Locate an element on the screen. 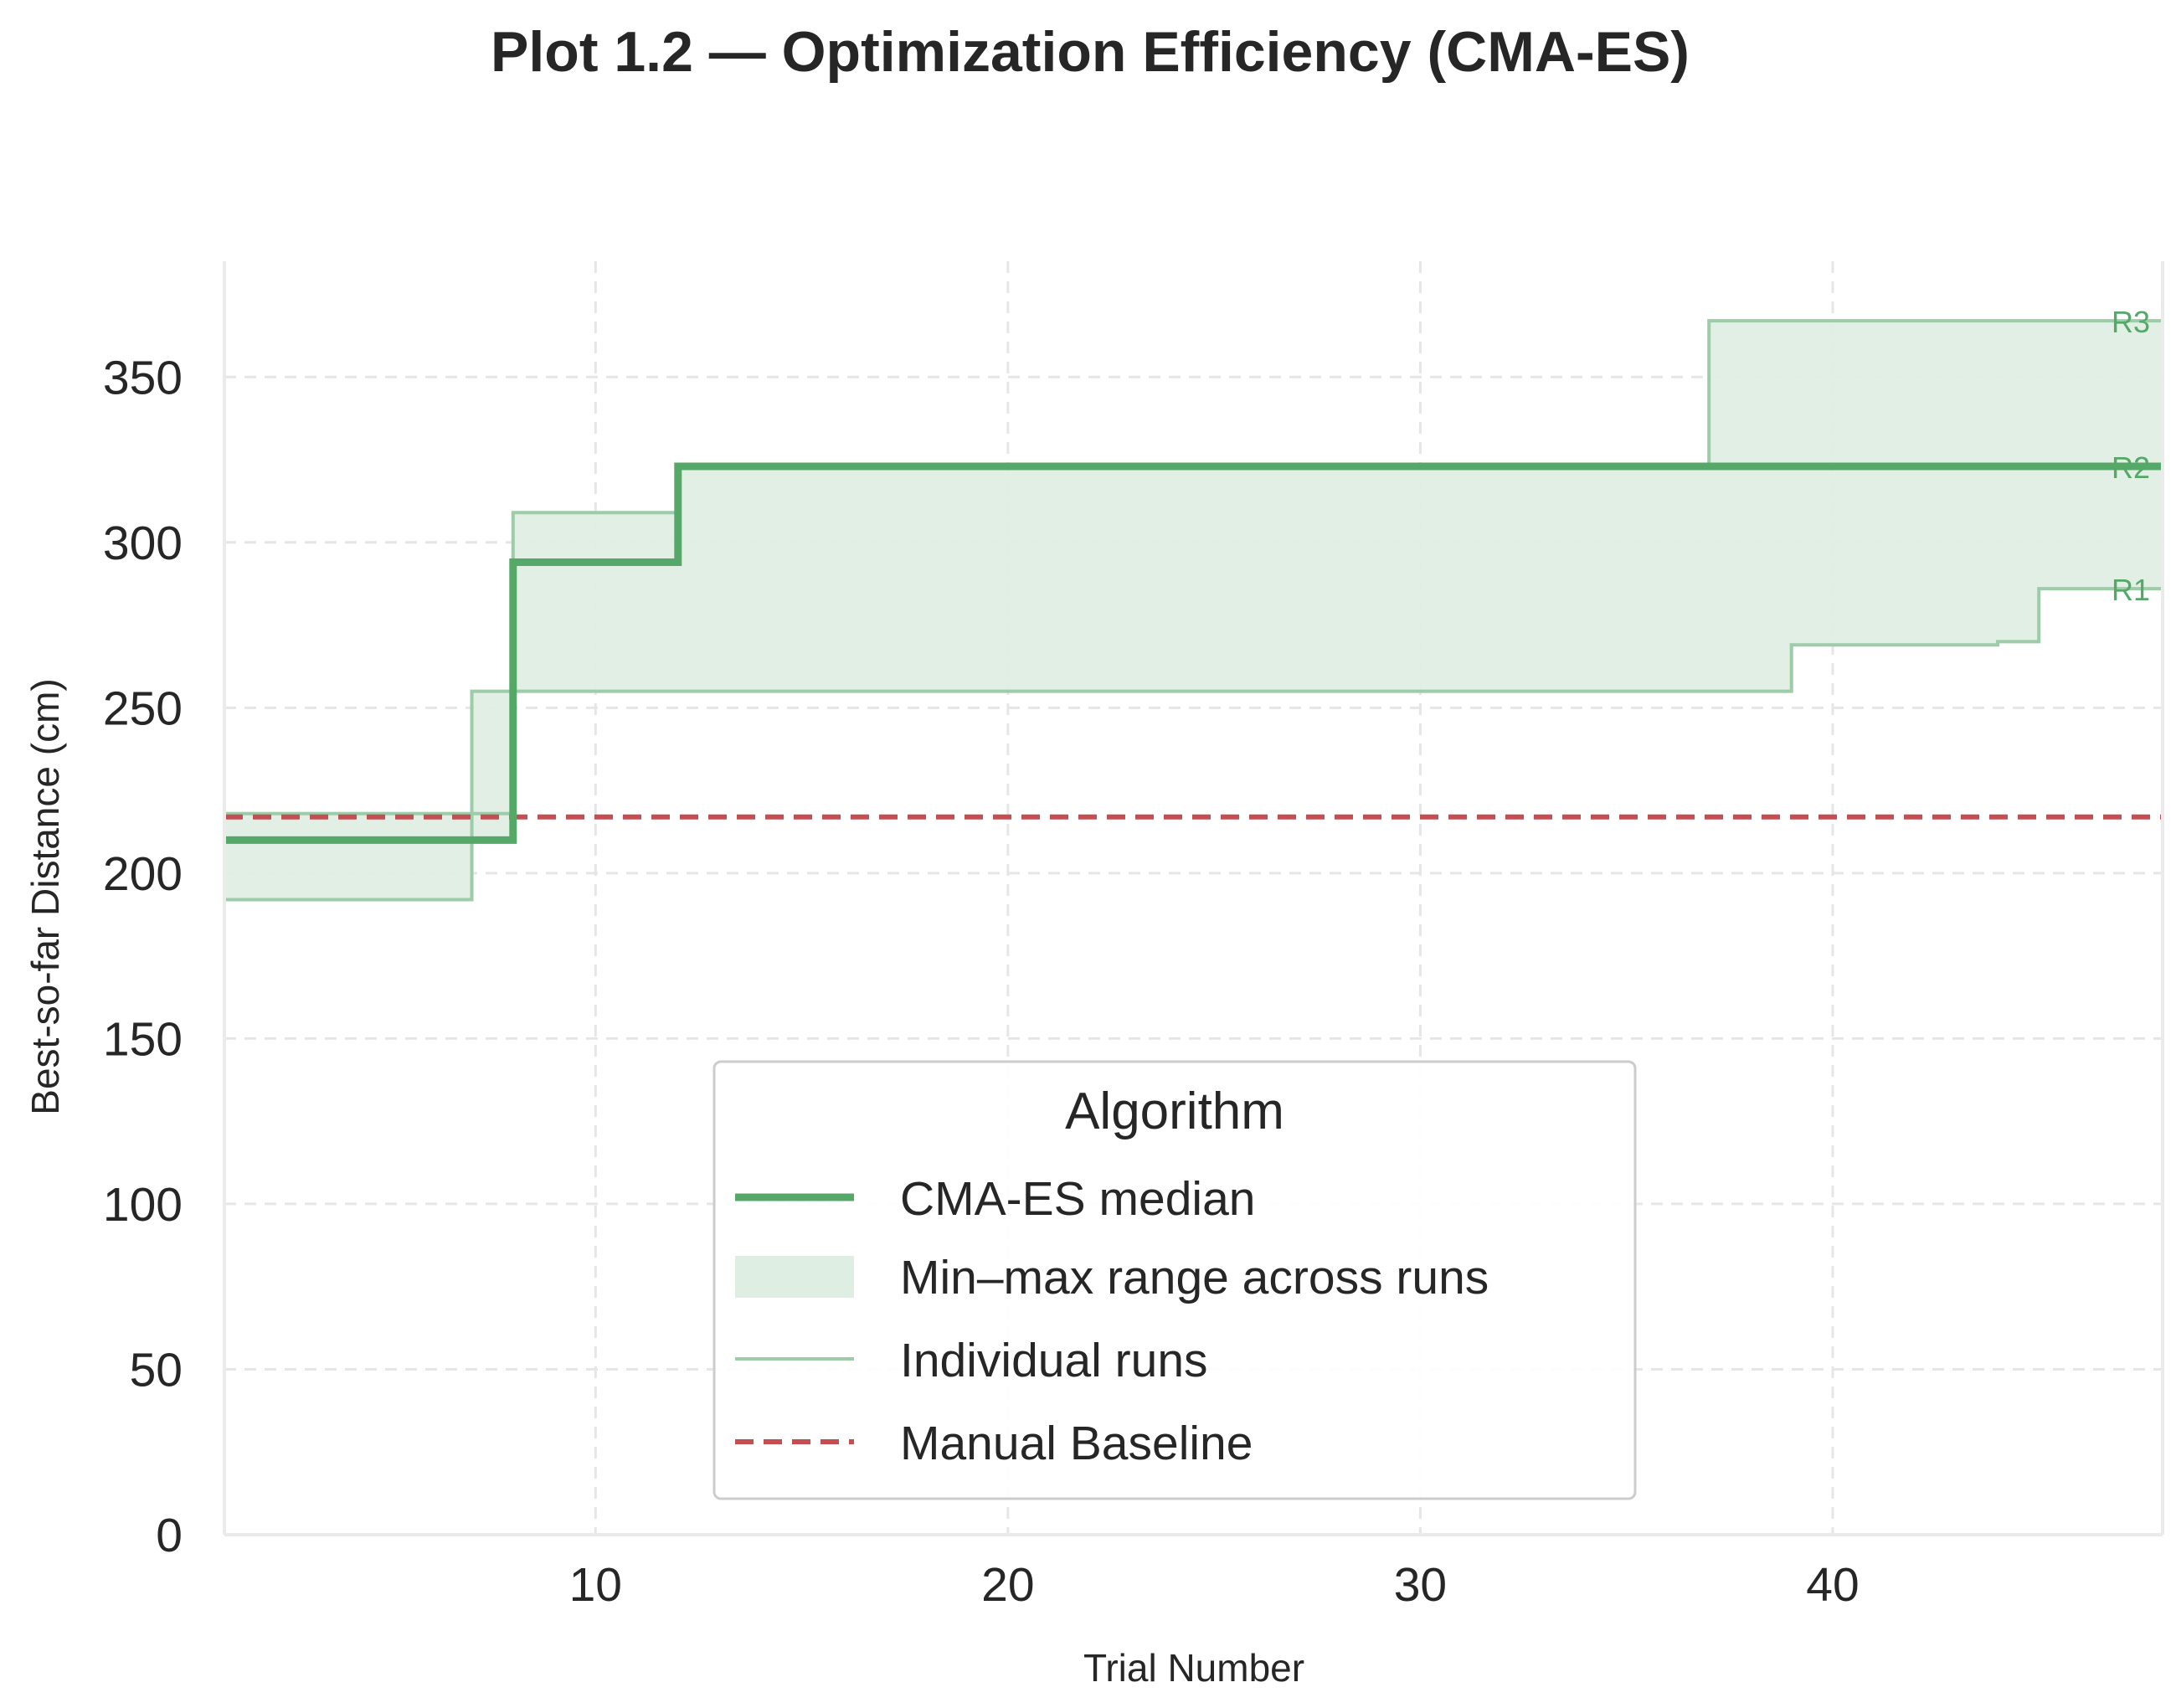  run-label-r2: R2 is located at coordinates (2131, 467).